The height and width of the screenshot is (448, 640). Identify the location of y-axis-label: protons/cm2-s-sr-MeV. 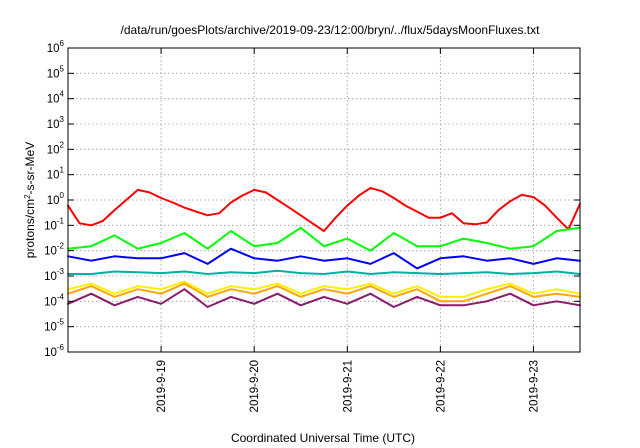
(30, 200).